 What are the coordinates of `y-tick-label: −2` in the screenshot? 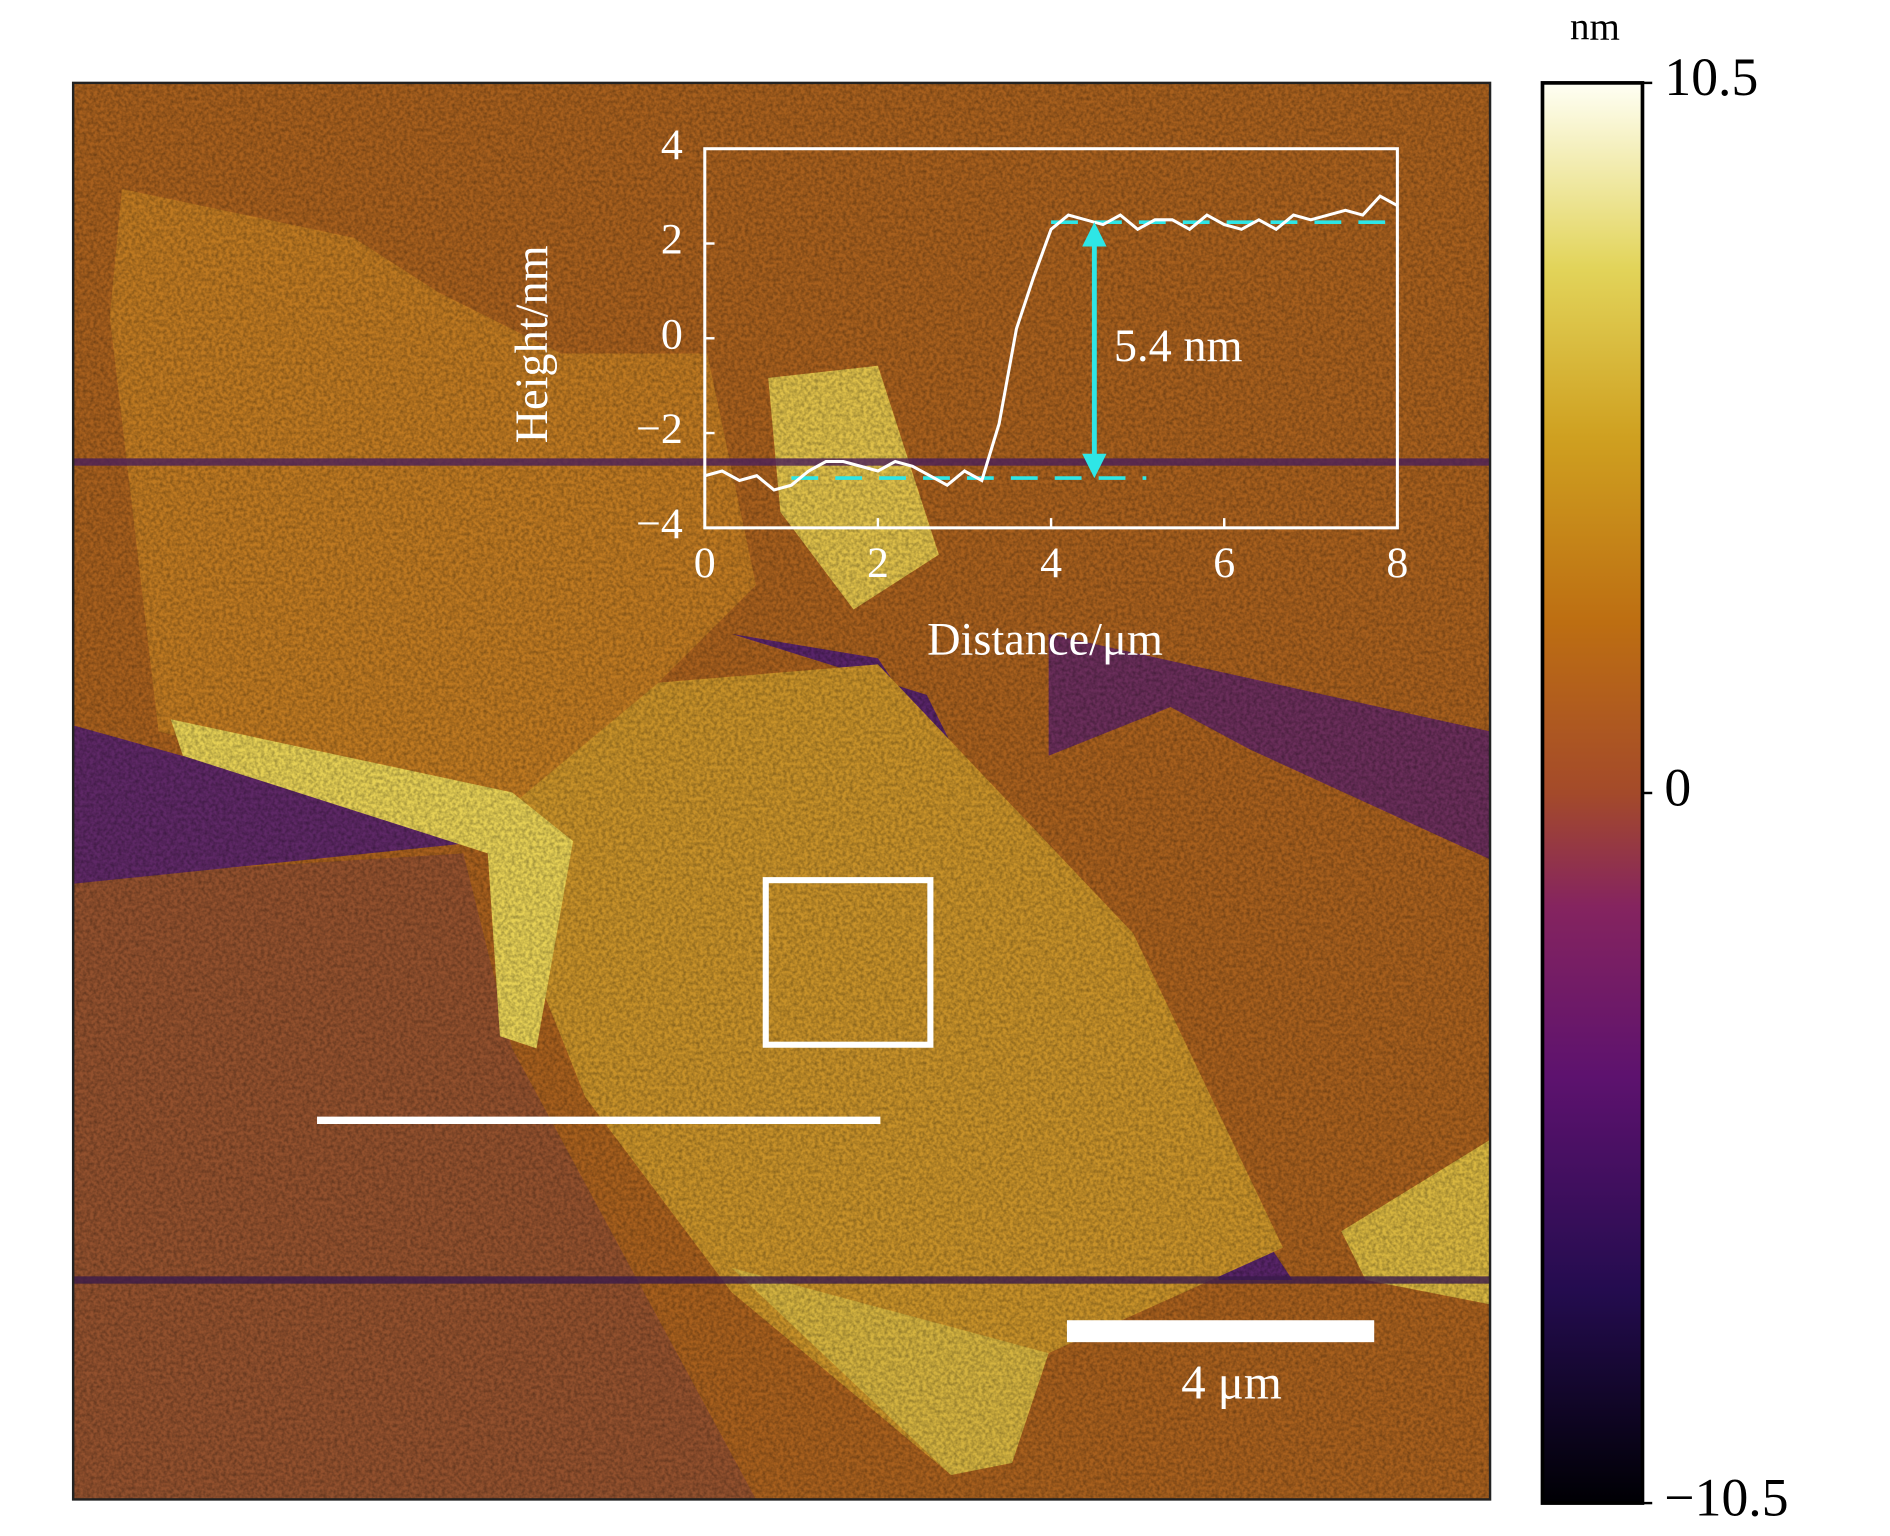 It's located at (659, 429).